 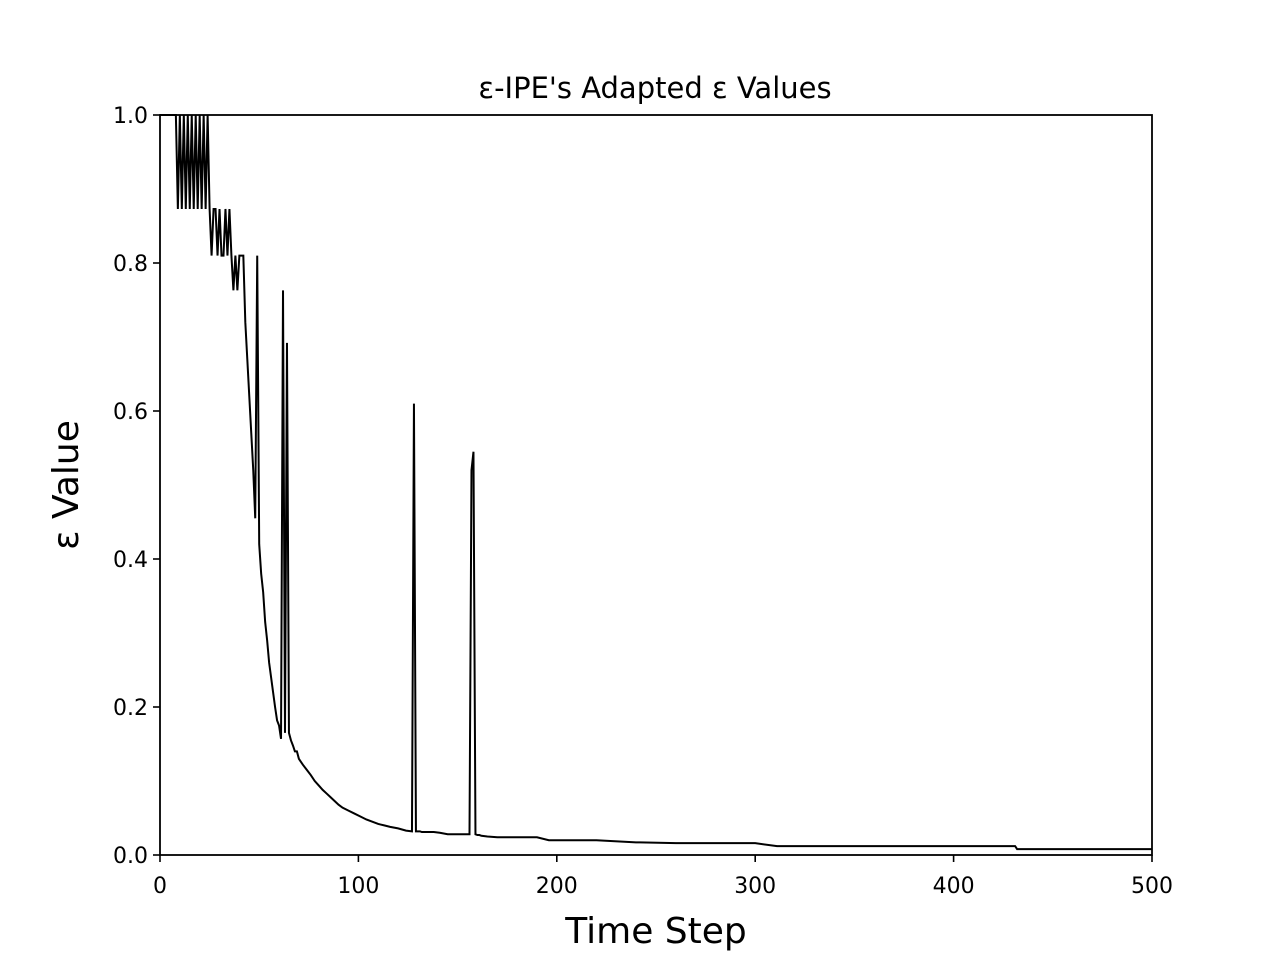 I want to click on y-tick-label: 0.6, so click(x=130, y=412).